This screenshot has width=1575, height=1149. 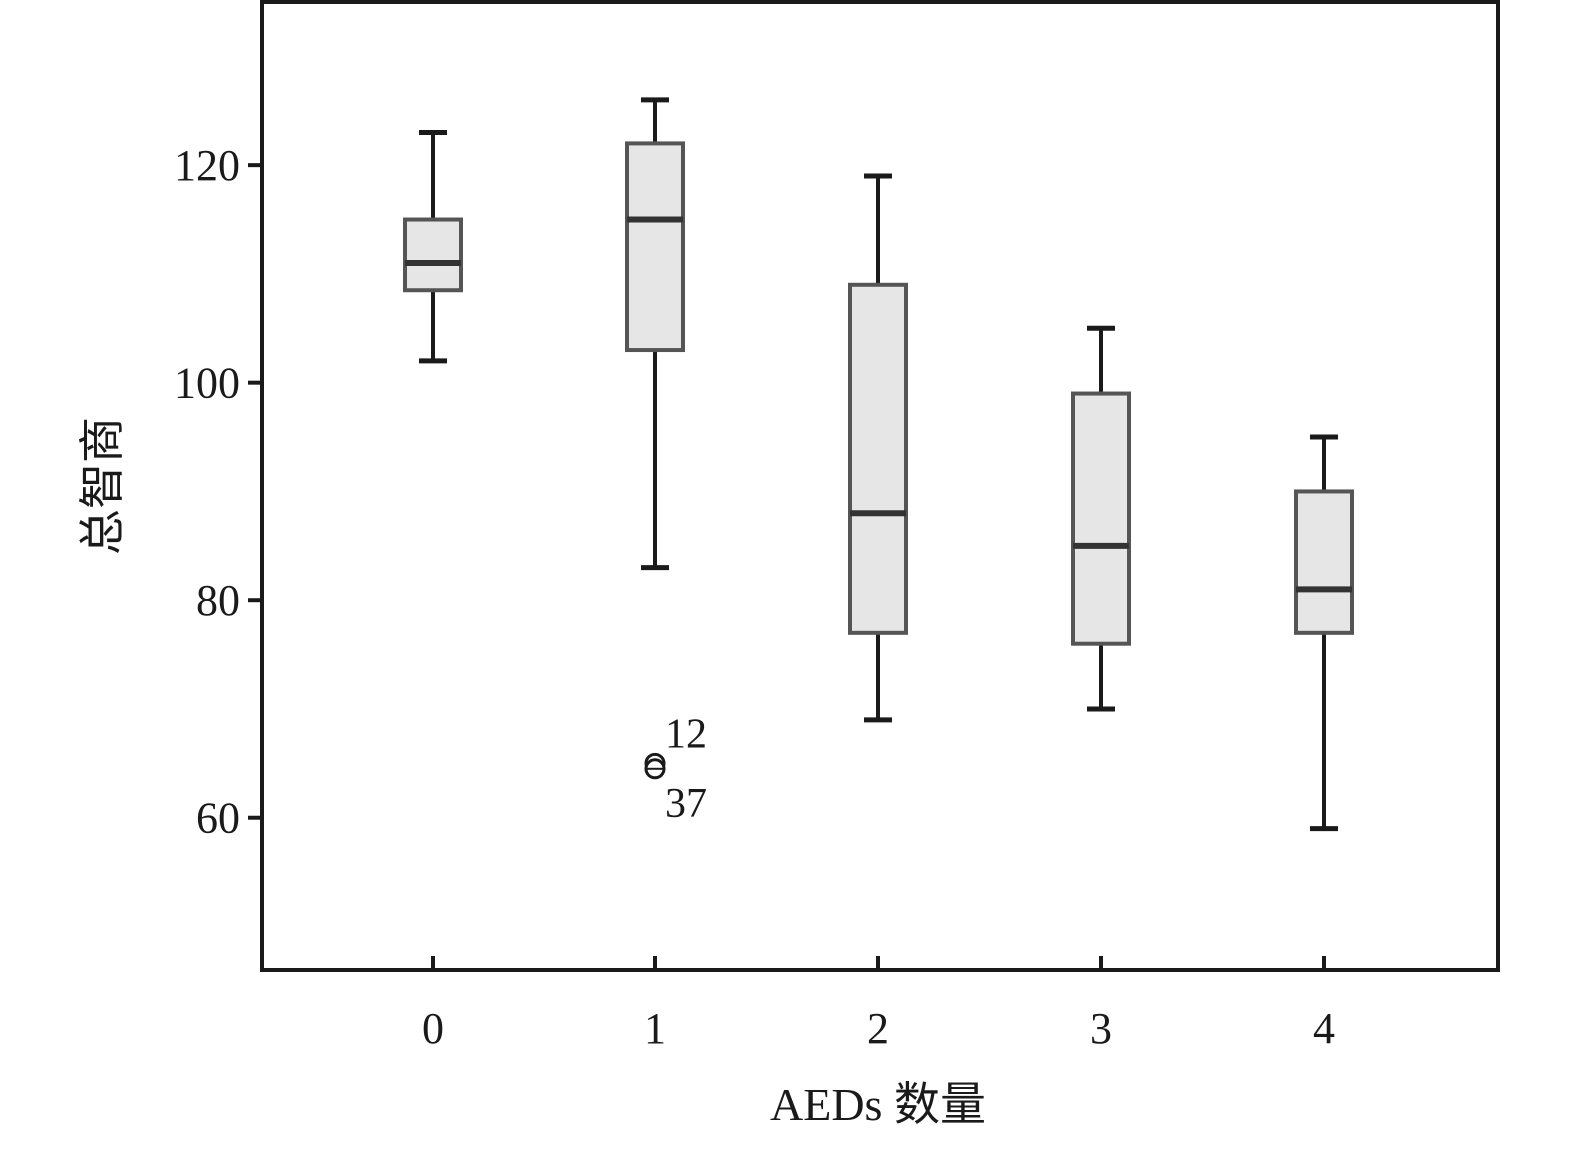 I want to click on y-tick-label: 100, so click(x=207, y=383).